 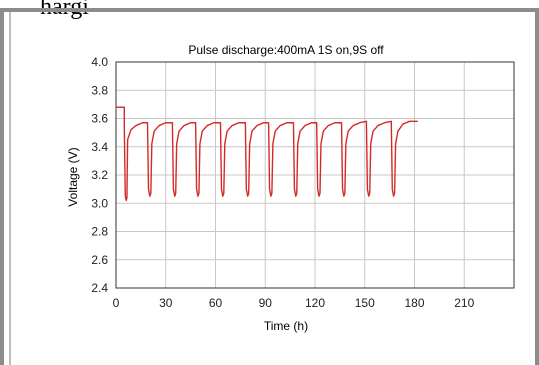 What do you see at coordinates (286, 50) in the screenshot?
I see `chart-title: Pulse discharge:400mA 1S on,9S off` at bounding box center [286, 50].